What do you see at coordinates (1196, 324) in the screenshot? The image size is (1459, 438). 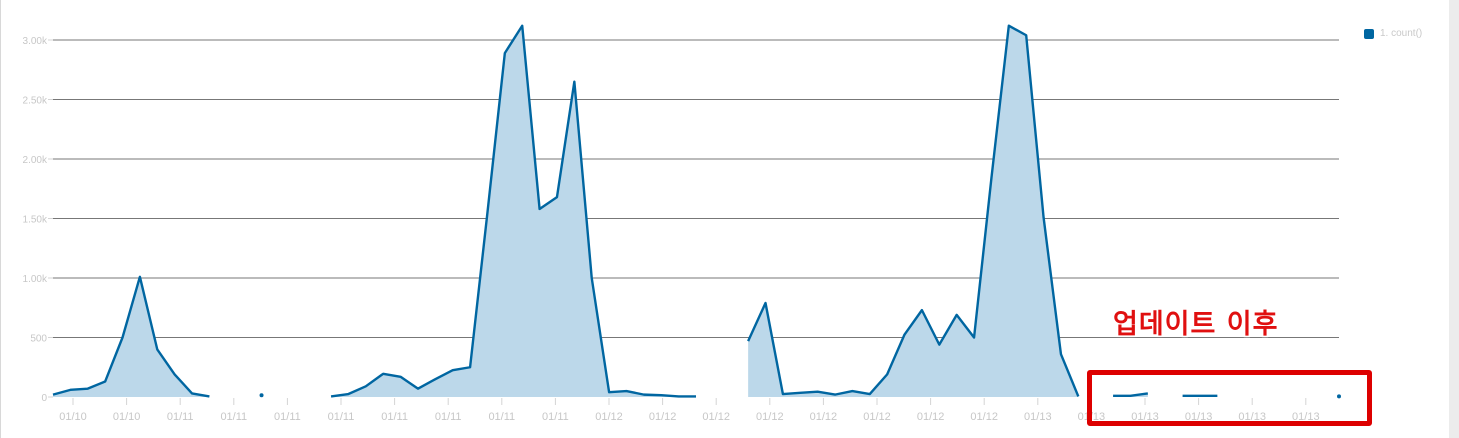 I see `annotation-text: 업데이트 이후` at bounding box center [1196, 324].